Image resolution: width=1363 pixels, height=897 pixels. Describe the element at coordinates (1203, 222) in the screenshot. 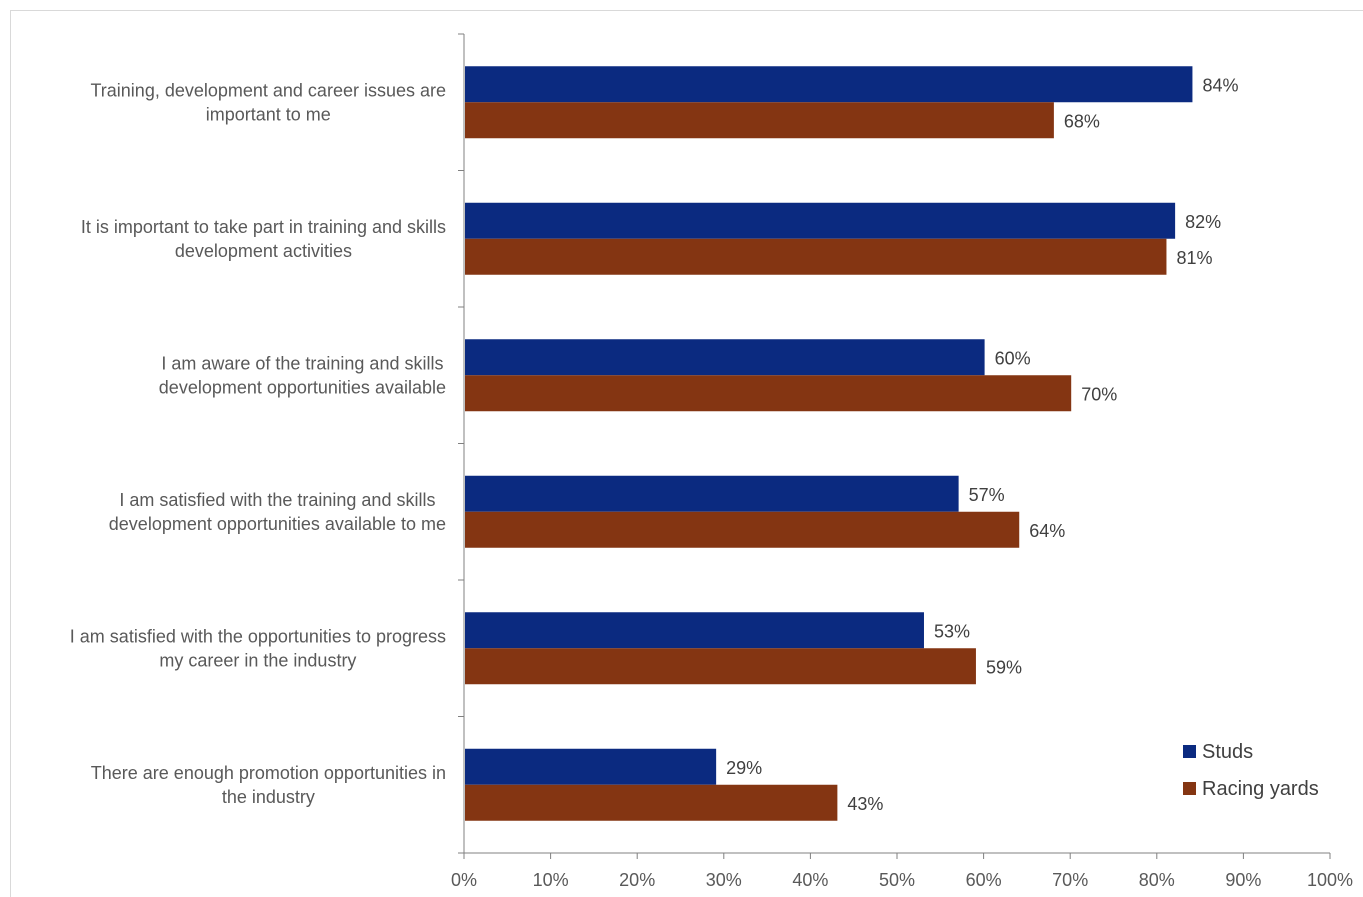

I see `data-label: 82%` at that location.